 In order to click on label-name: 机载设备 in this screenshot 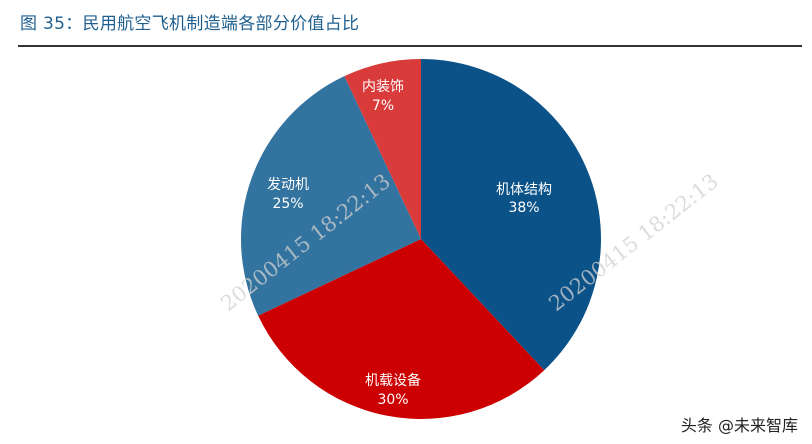, I will do `click(393, 380)`.